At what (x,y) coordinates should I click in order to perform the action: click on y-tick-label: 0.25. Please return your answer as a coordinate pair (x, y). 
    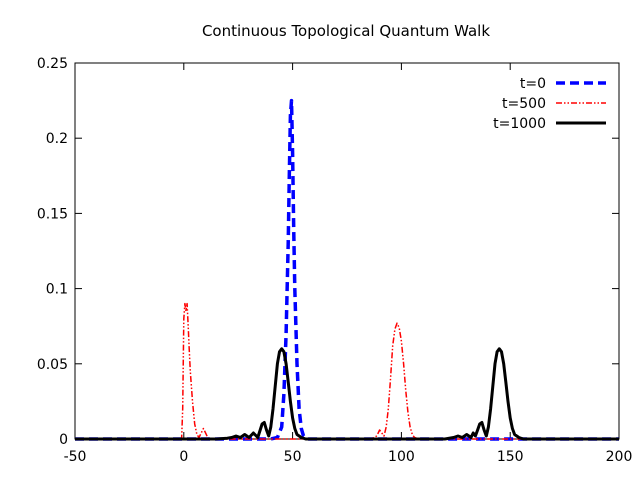
    Looking at the image, I should click on (52, 64).